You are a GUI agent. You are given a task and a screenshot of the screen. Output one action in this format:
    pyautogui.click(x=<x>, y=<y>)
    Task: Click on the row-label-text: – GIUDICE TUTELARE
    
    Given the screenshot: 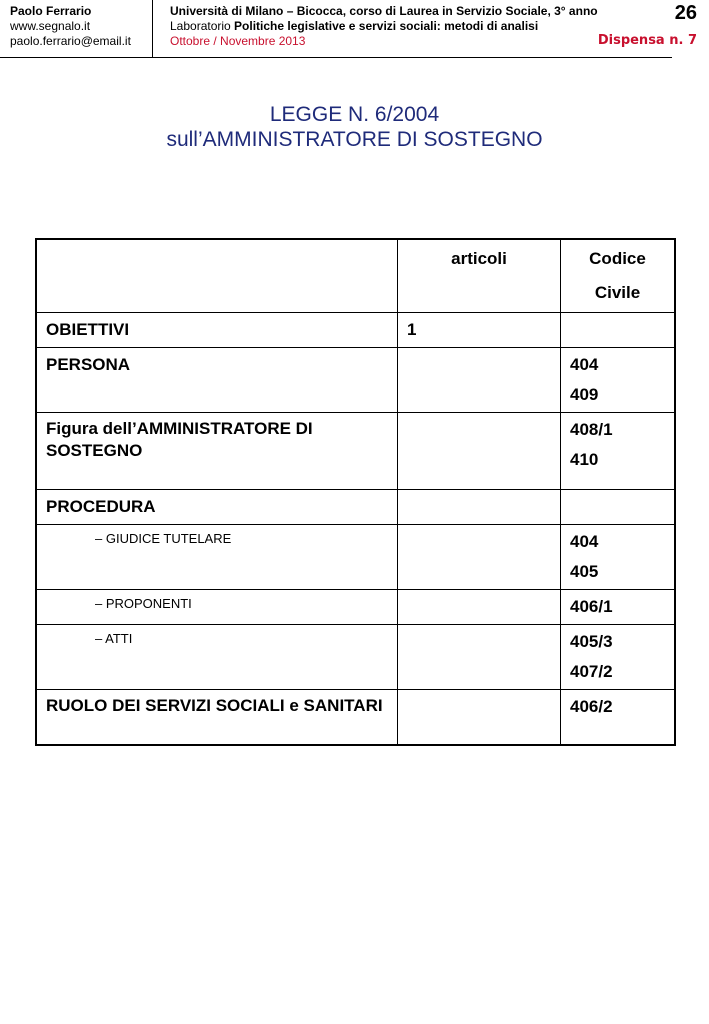 What is the action you would take?
    pyautogui.click(x=163, y=538)
    